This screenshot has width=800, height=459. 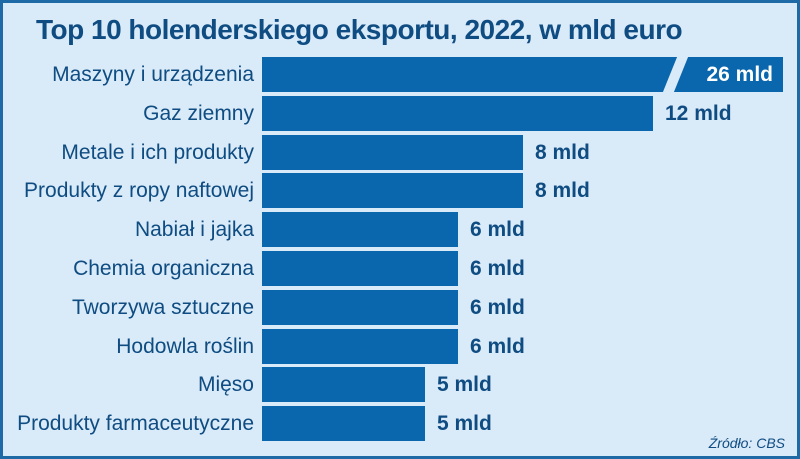 I want to click on value-label: 12 mld, so click(x=698, y=113).